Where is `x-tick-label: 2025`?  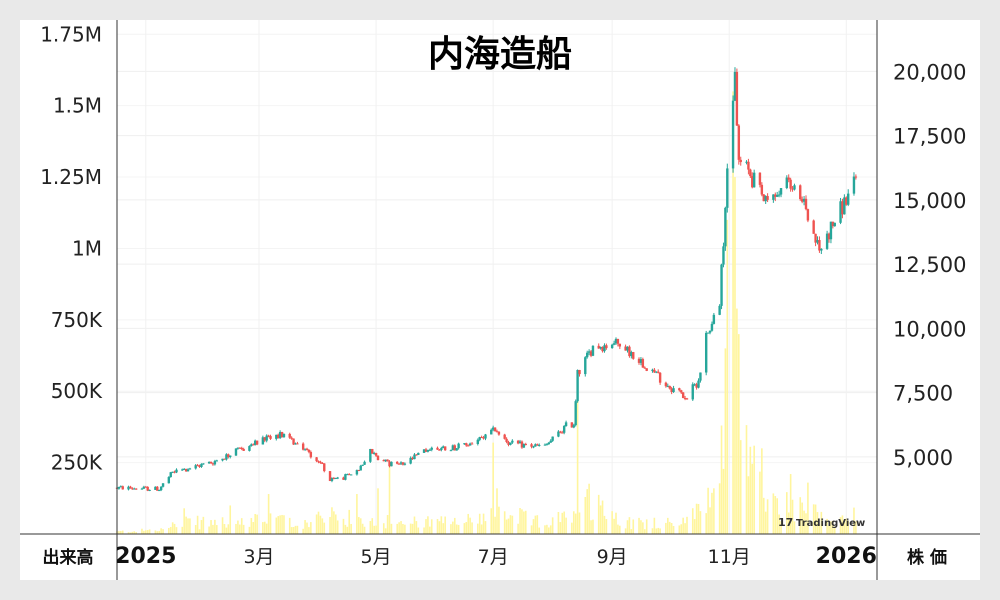
x-tick-label: 2025 is located at coordinates (145, 556).